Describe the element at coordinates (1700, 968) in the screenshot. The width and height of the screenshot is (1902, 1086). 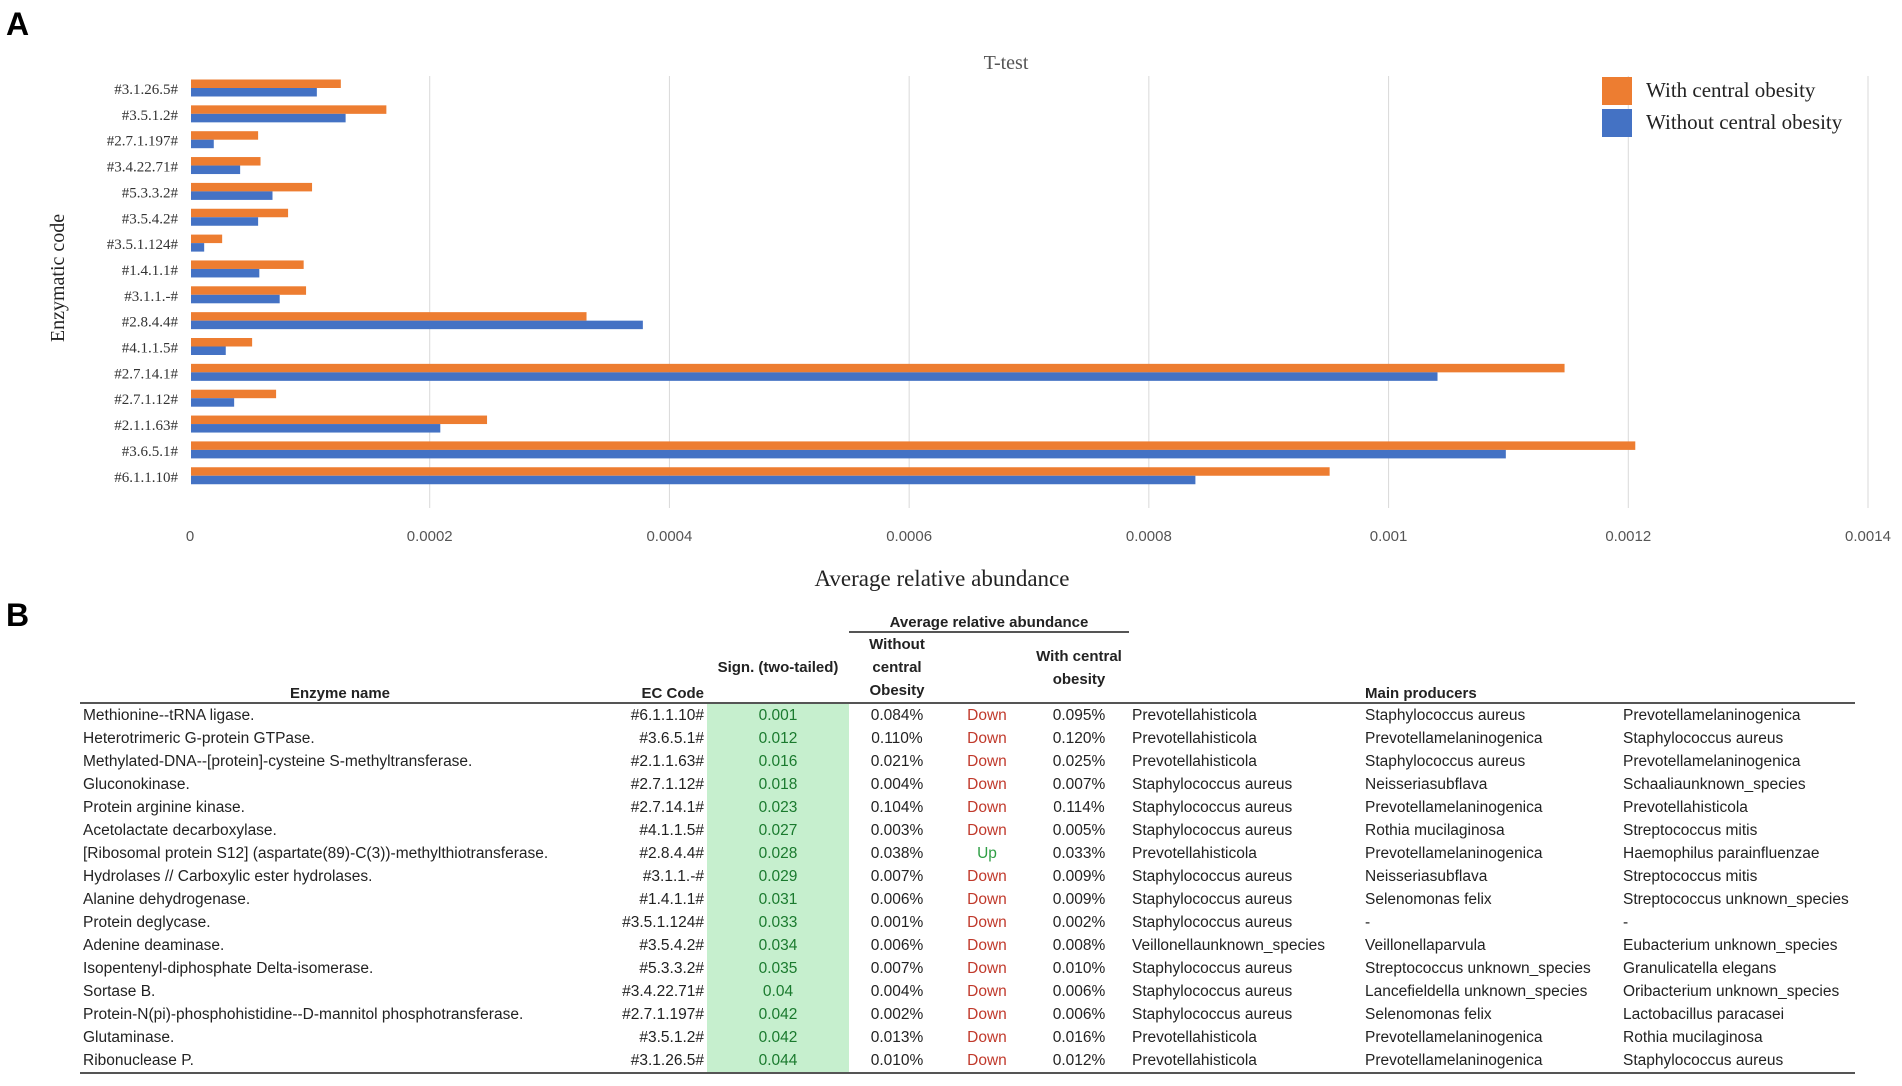
I see `producer-3-cell: Granulicatella elegans` at that location.